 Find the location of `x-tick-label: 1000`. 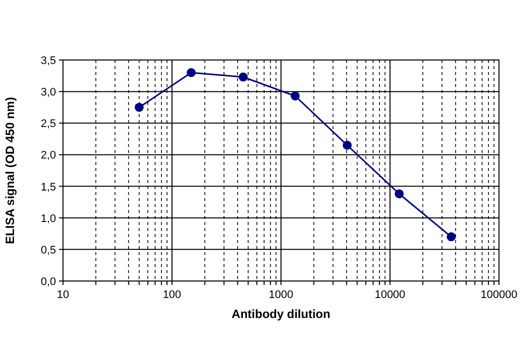

x-tick-label: 1000 is located at coordinates (281, 295).